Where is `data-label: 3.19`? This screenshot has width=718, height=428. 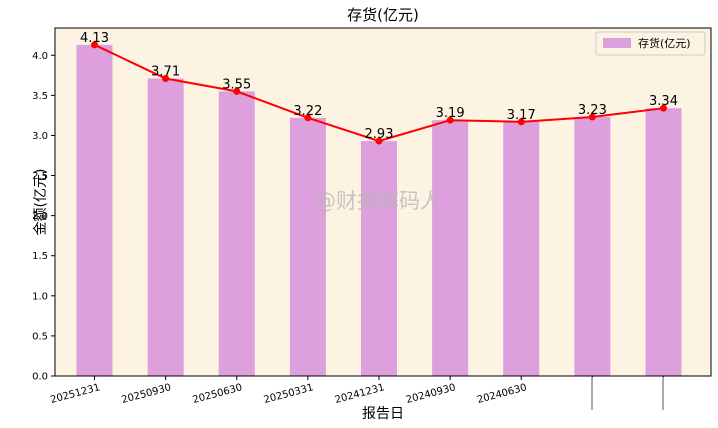
data-label: 3.19 is located at coordinates (450, 113).